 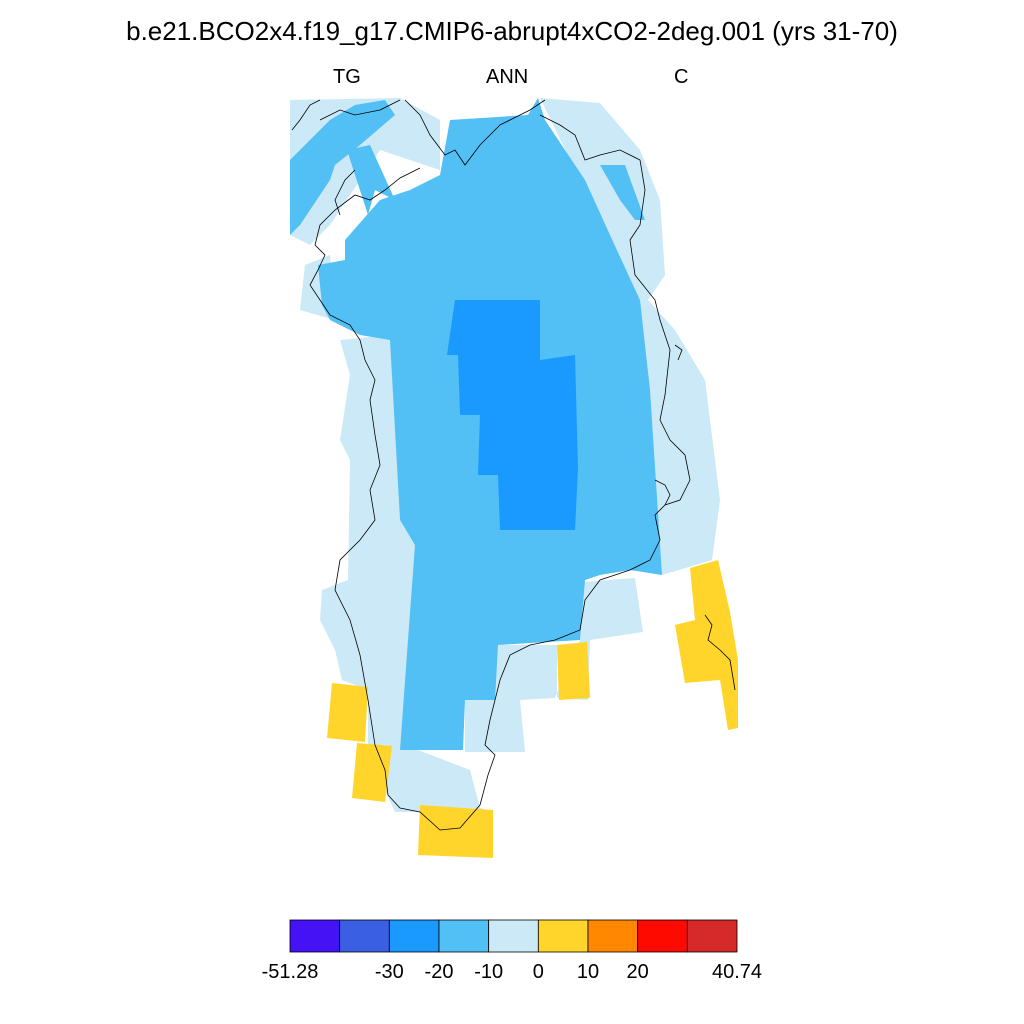 What do you see at coordinates (439, 972) in the screenshot?
I see `colorbar-tick-label: -20` at bounding box center [439, 972].